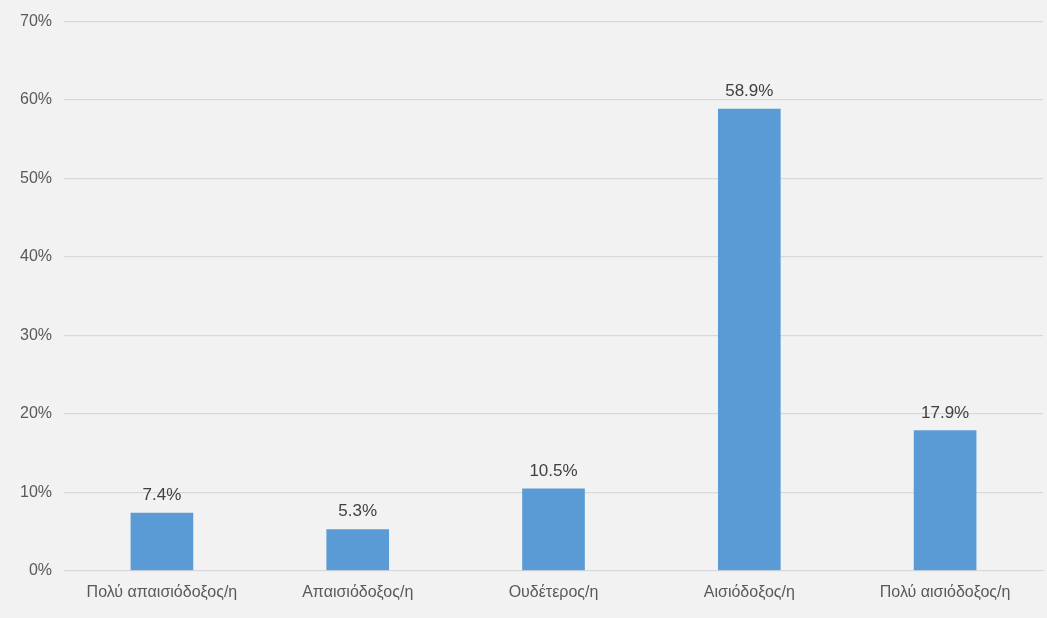 This screenshot has width=1047, height=618. I want to click on y-tick-label: 20%, so click(36, 413).